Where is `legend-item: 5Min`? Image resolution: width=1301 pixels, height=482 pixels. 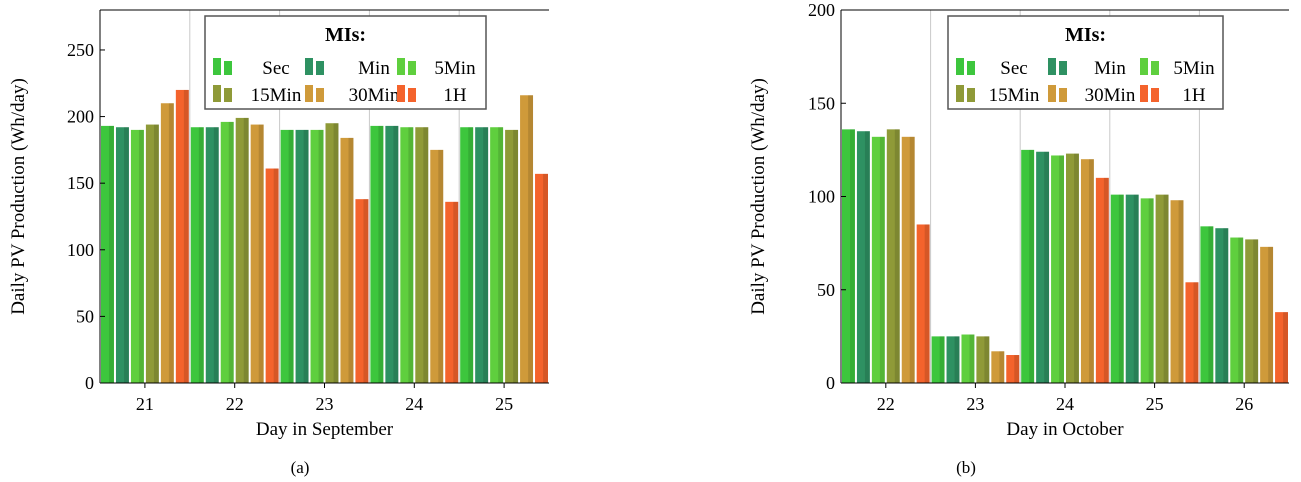
legend-item: 5Min is located at coordinates (1177, 68).